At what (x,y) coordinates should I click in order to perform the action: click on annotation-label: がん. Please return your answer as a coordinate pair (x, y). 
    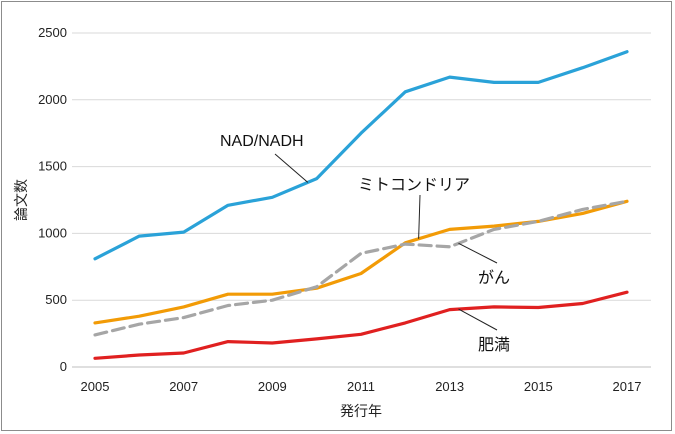
    Looking at the image, I should click on (494, 277).